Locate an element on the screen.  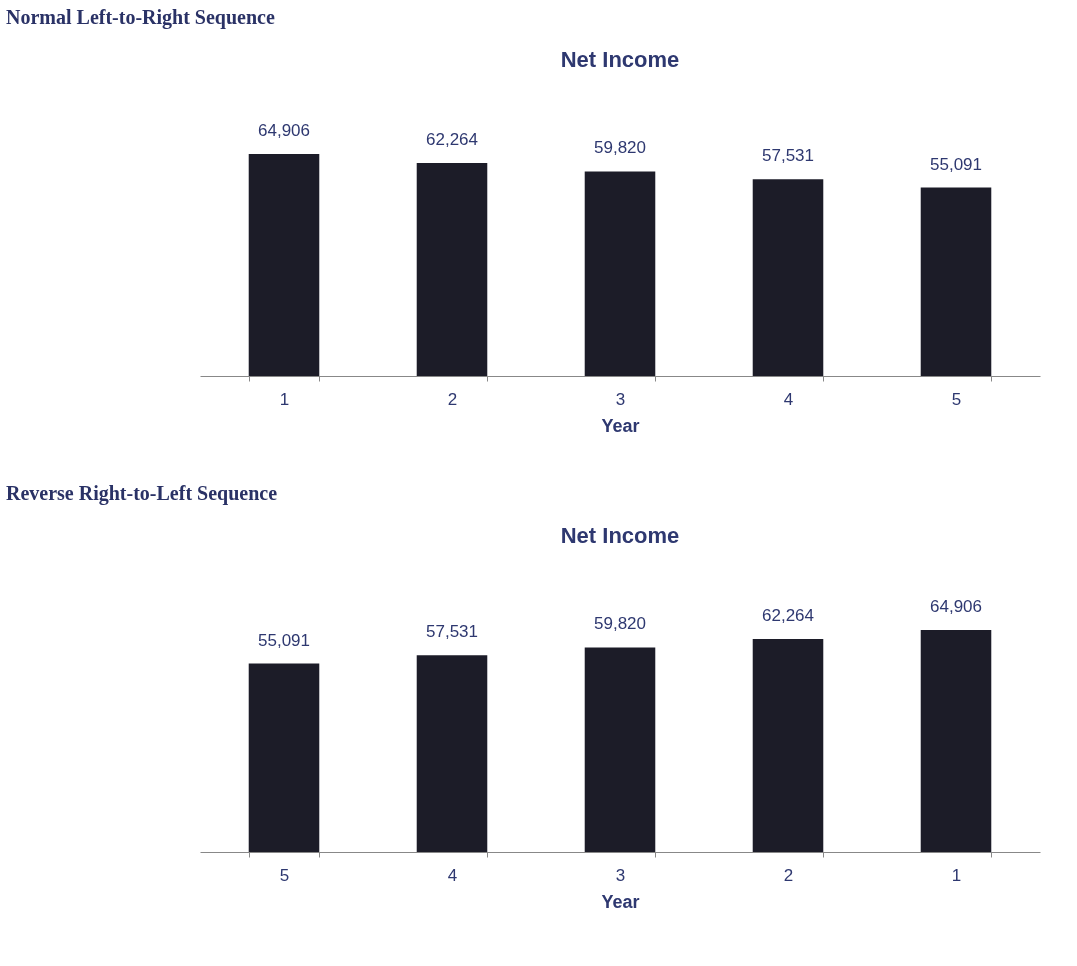
text: Normal Left-to-Right Sequence is located at coordinates (141, 17).